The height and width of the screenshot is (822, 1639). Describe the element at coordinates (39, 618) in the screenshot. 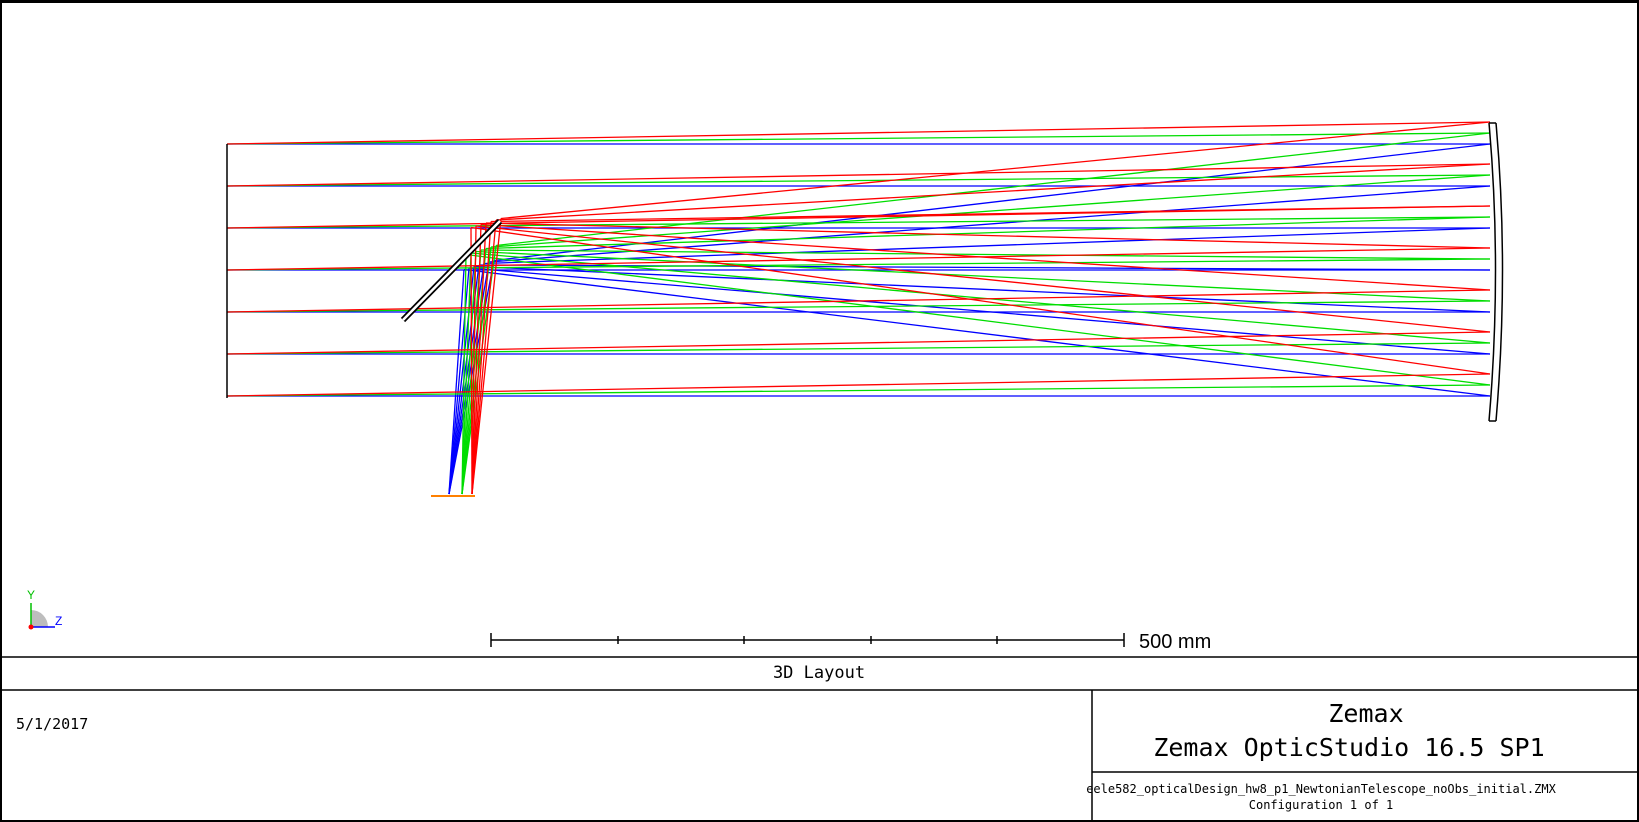

I see `axis-triad-quadrant` at that location.